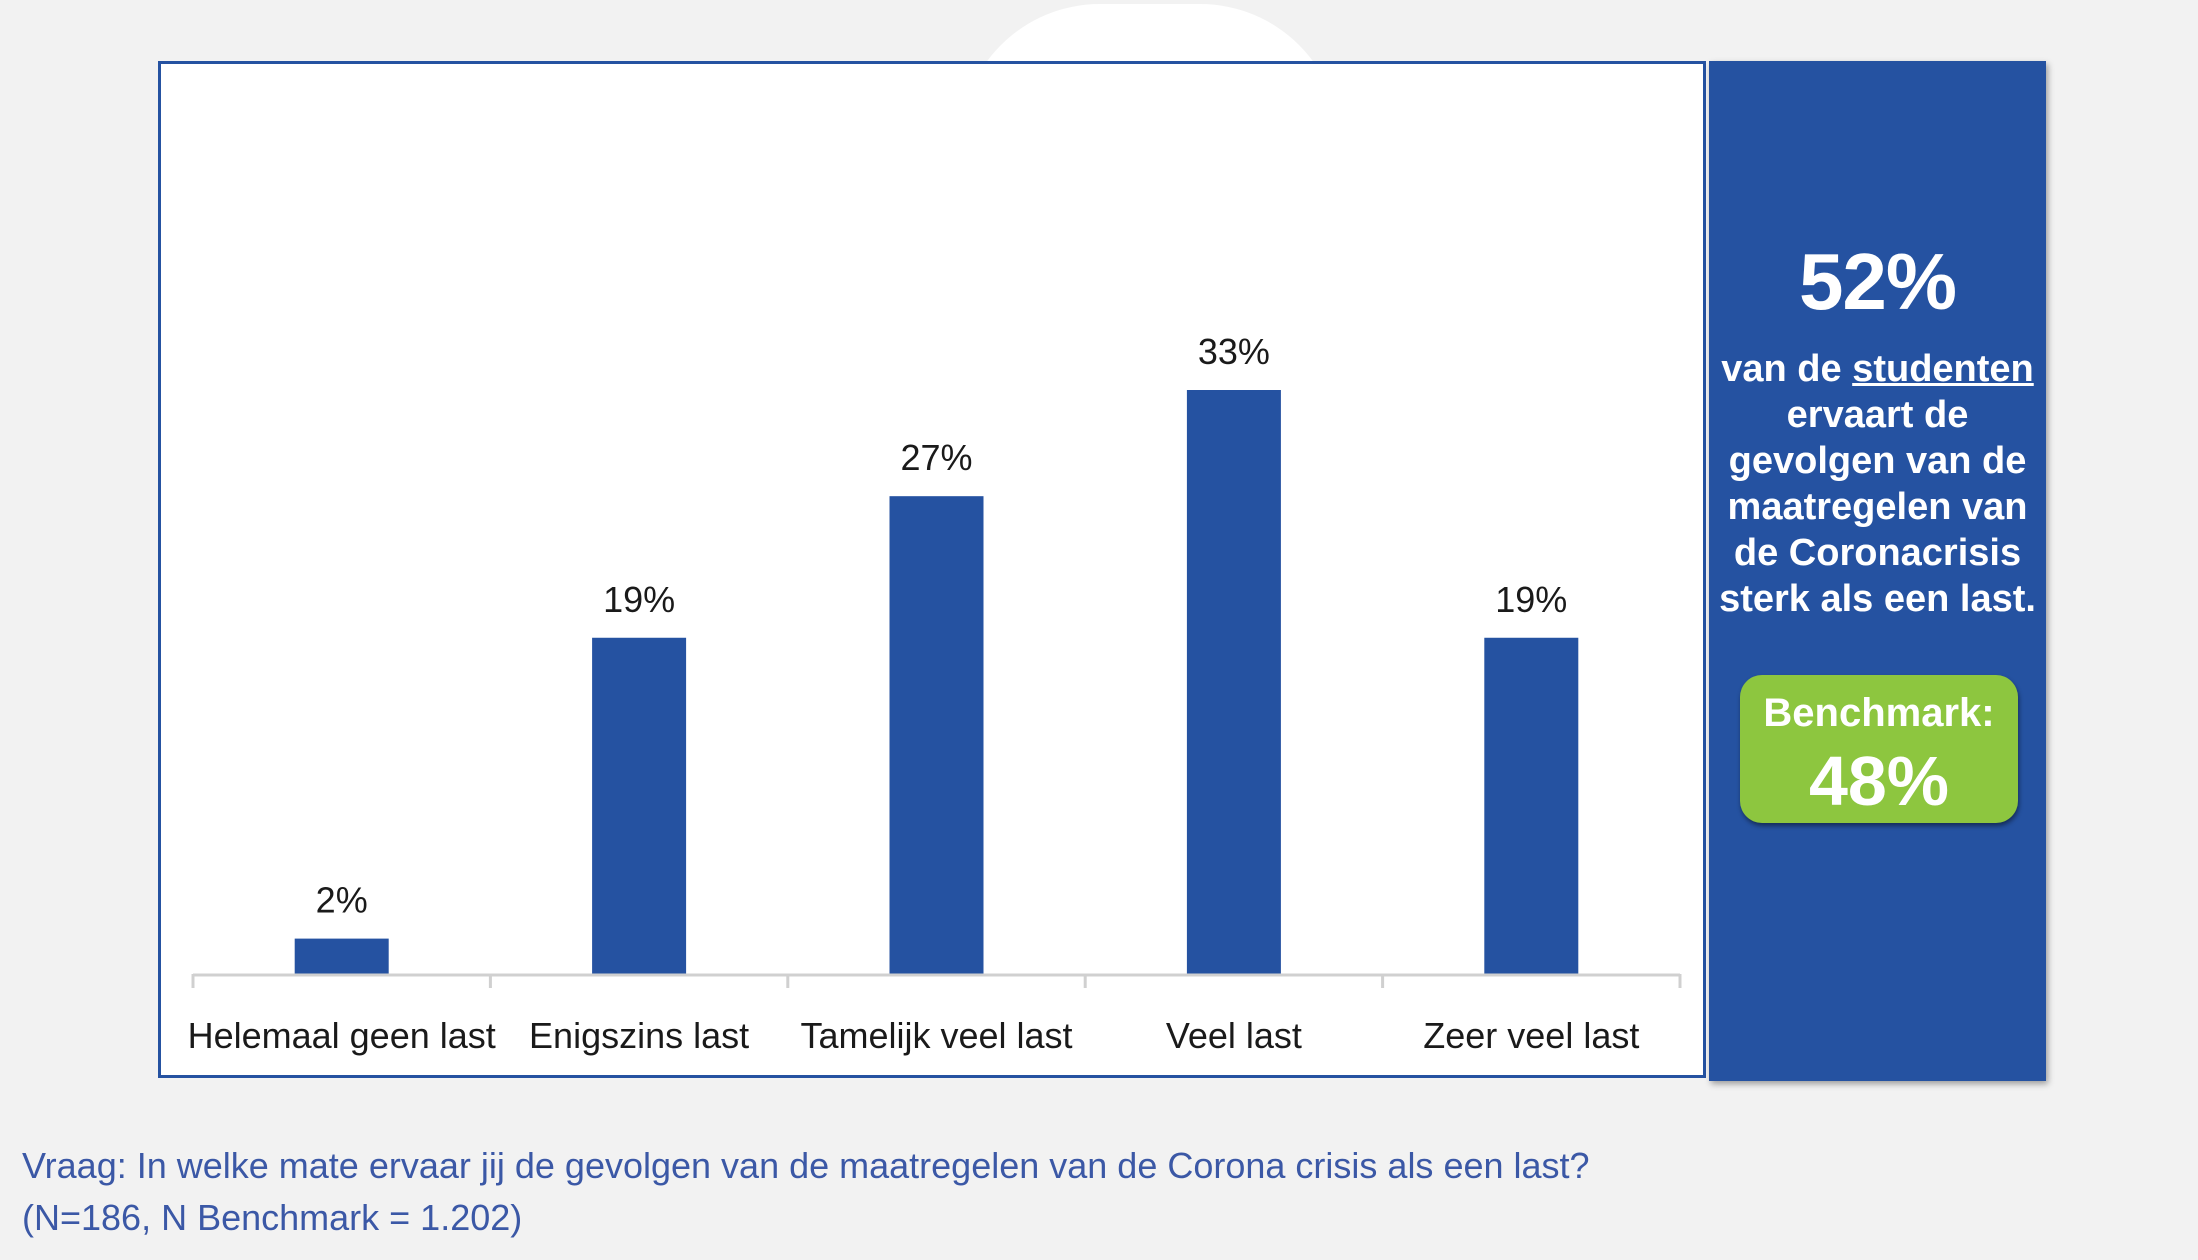 The image size is (2198, 1260). Describe the element at coordinates (936, 1035) in the screenshot. I see `category-label-3: Tamelijk veel last` at that location.